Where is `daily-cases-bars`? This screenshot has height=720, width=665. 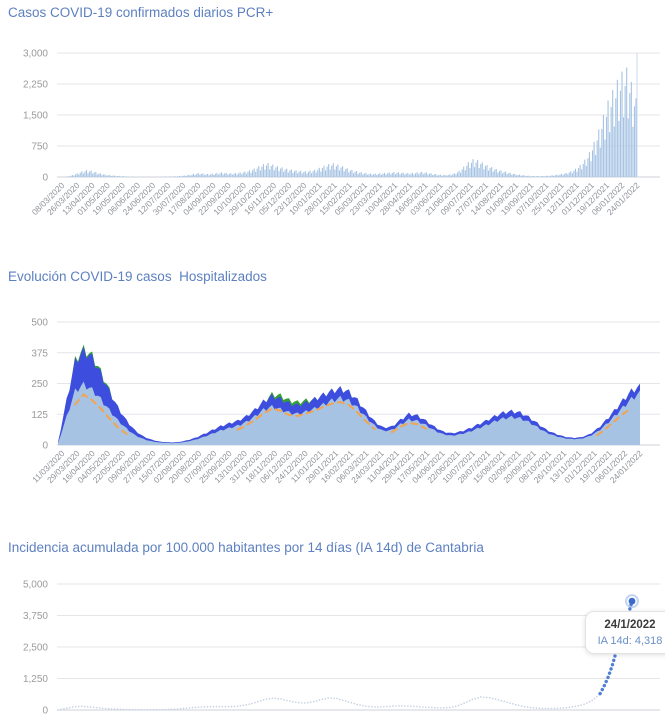
daily-cases-bars is located at coordinates (351, 122).